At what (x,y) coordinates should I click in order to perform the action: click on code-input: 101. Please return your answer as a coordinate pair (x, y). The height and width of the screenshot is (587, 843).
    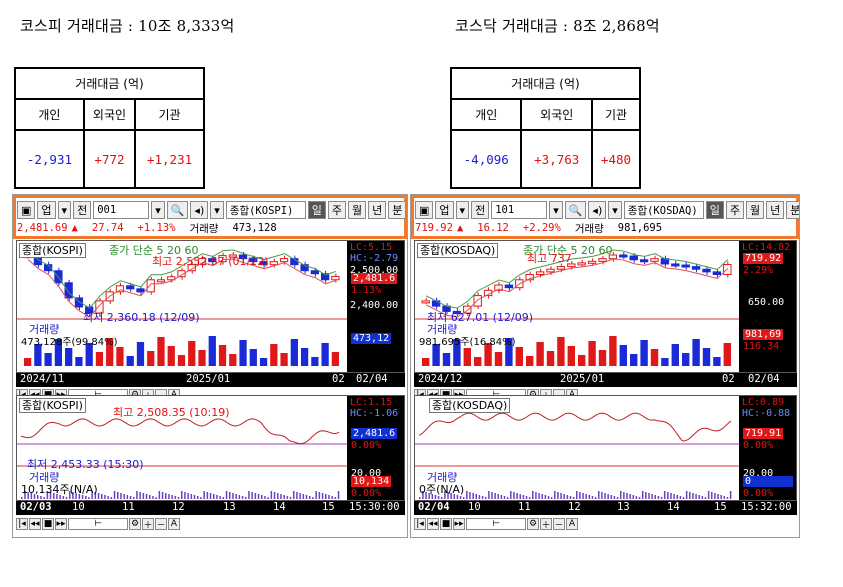
    Looking at the image, I should click on (519, 210).